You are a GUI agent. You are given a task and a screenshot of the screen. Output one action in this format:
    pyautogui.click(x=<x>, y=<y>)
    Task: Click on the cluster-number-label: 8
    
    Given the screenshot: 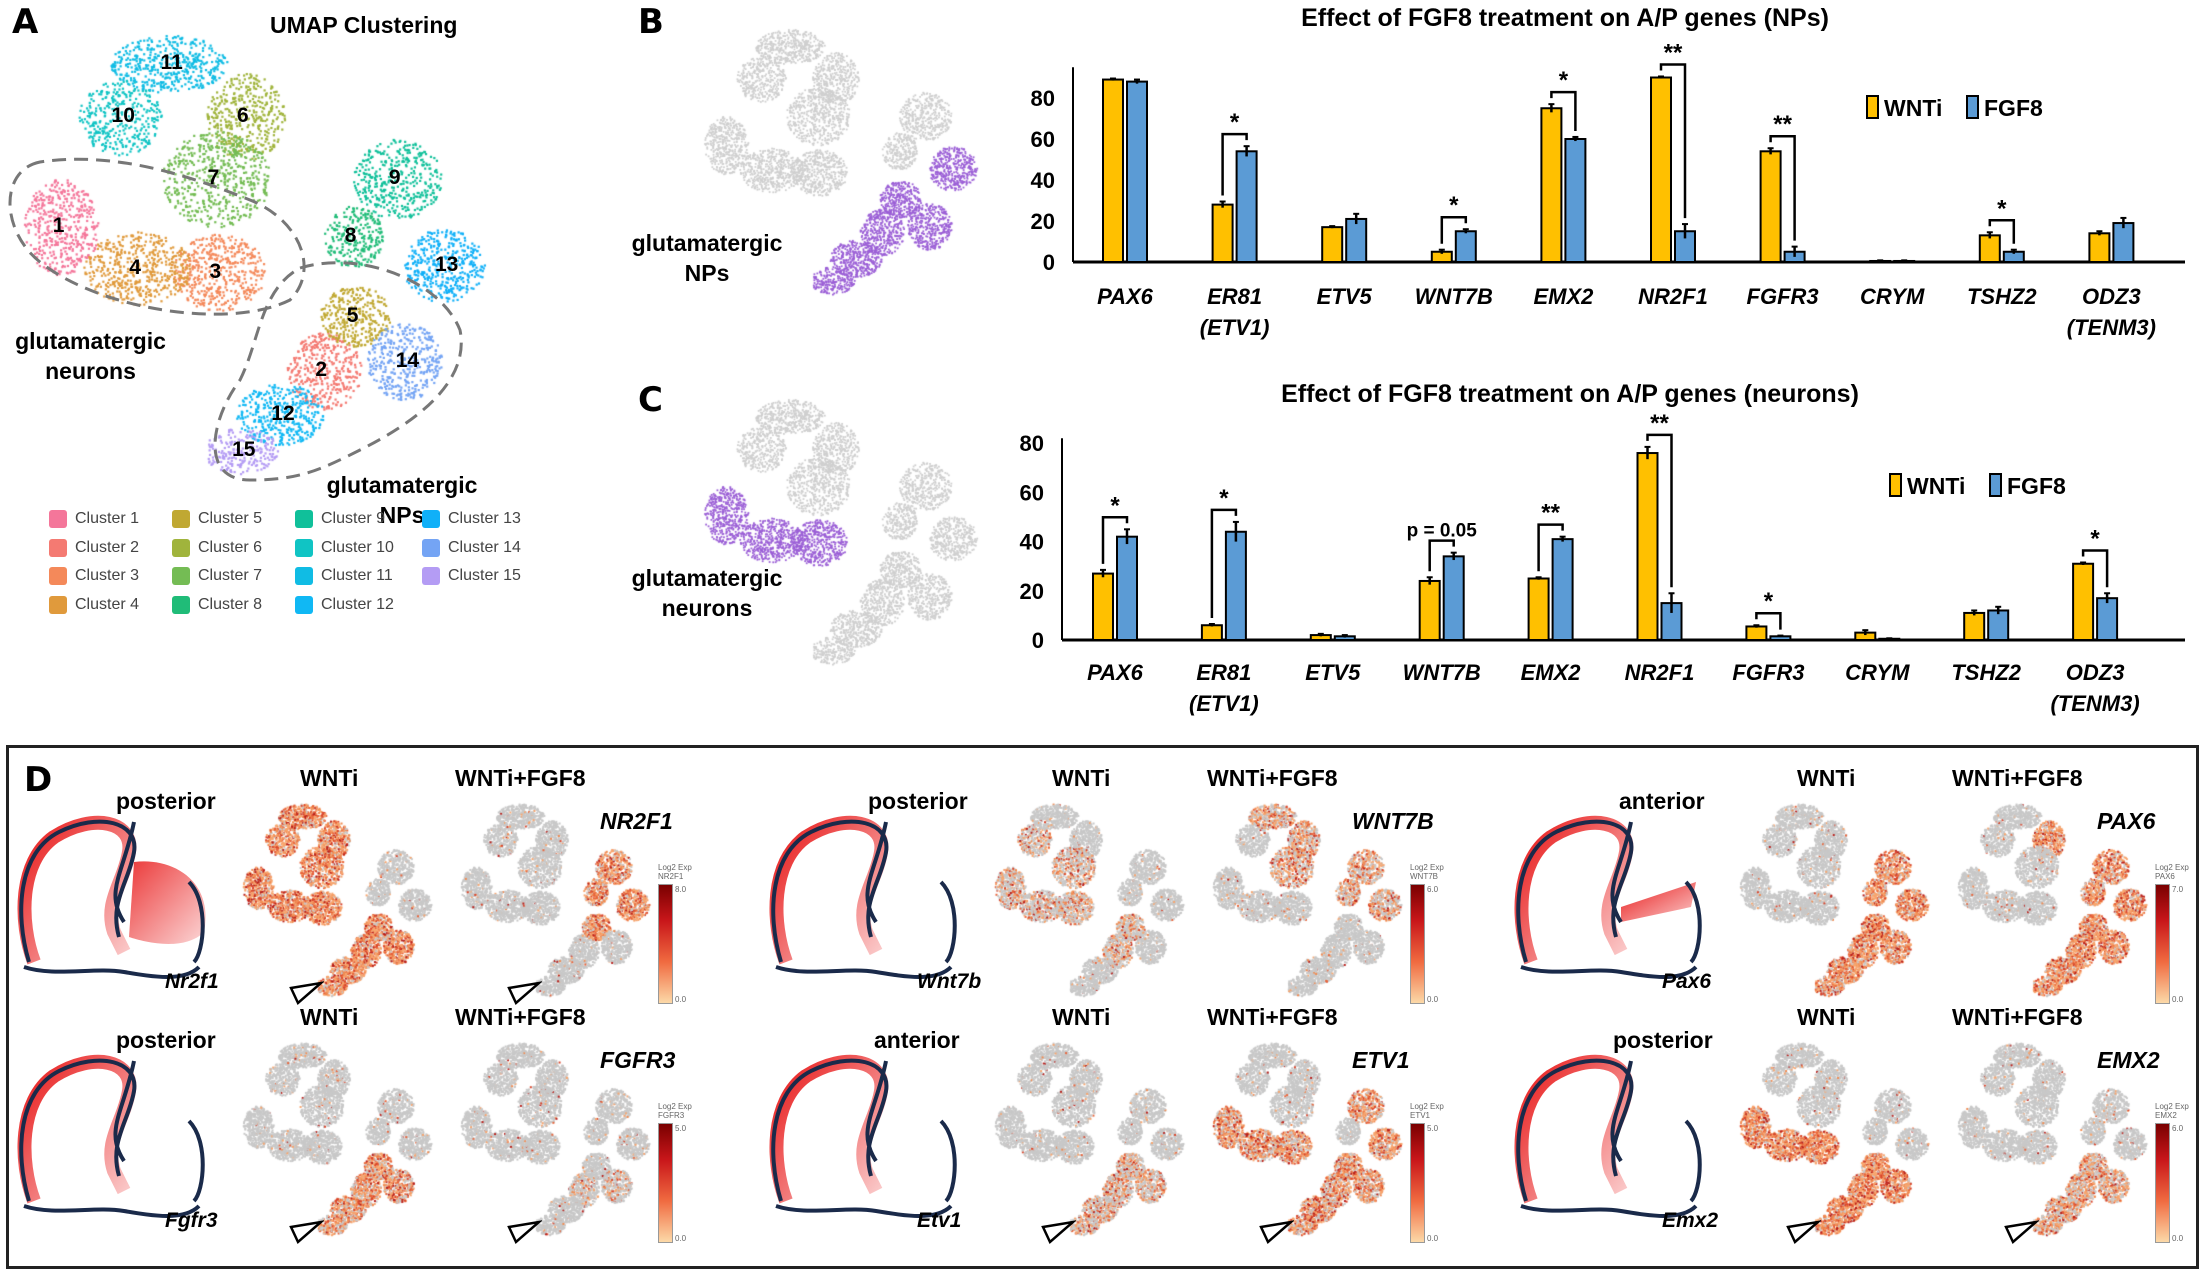 What is the action you would take?
    pyautogui.click(x=350, y=235)
    